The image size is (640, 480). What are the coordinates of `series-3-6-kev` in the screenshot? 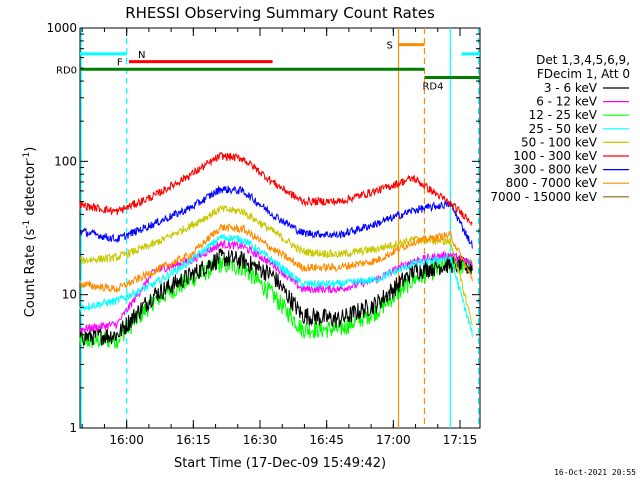 It's located at (276, 297).